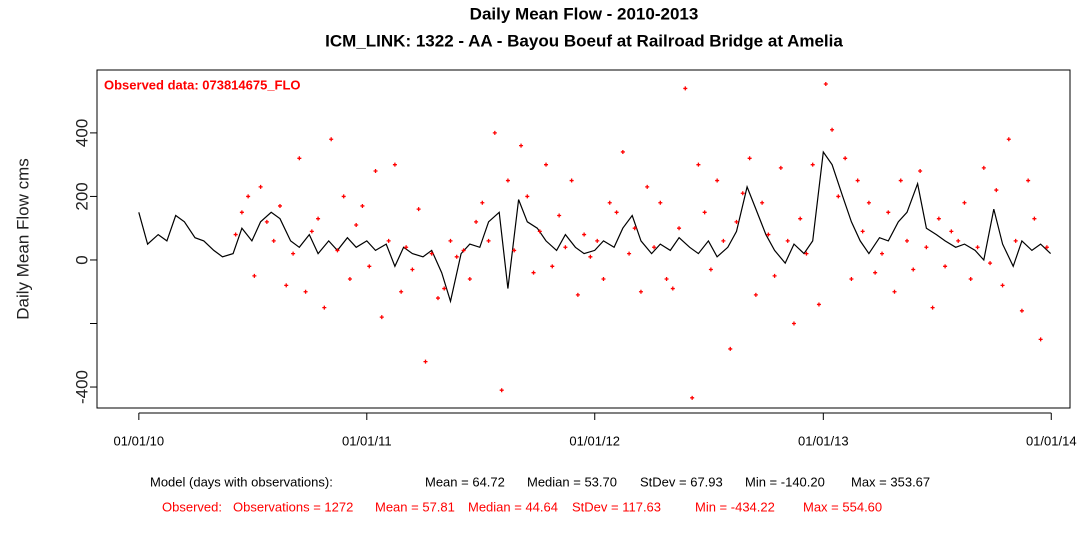 This screenshot has height=557, width=1091. What do you see at coordinates (192, 506) in the screenshot?
I see `stats-text: Observed:` at bounding box center [192, 506].